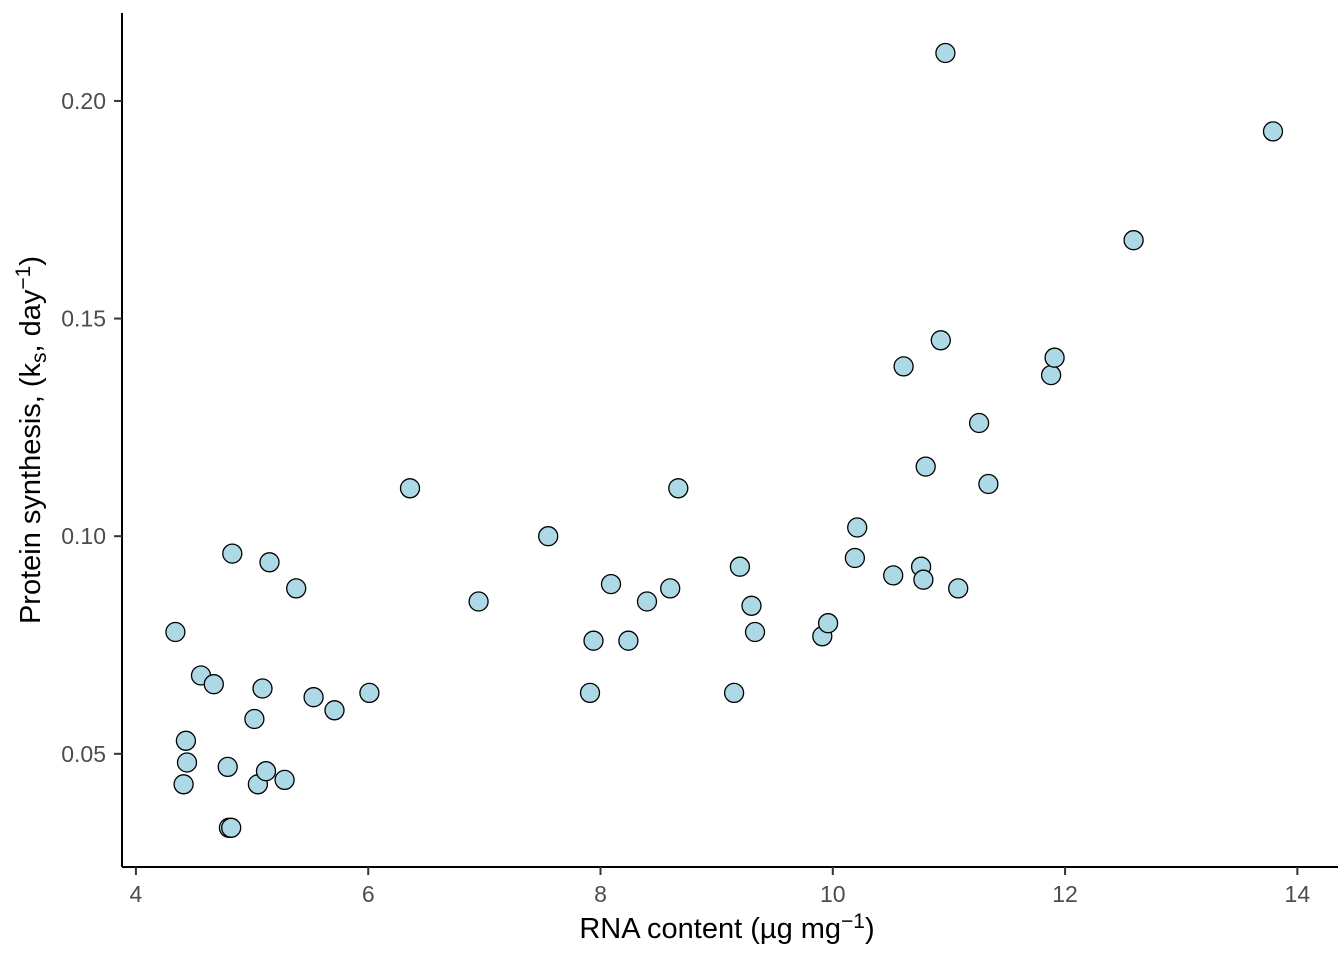  What do you see at coordinates (368, 894) in the screenshot?
I see `x-tick-label: 6` at bounding box center [368, 894].